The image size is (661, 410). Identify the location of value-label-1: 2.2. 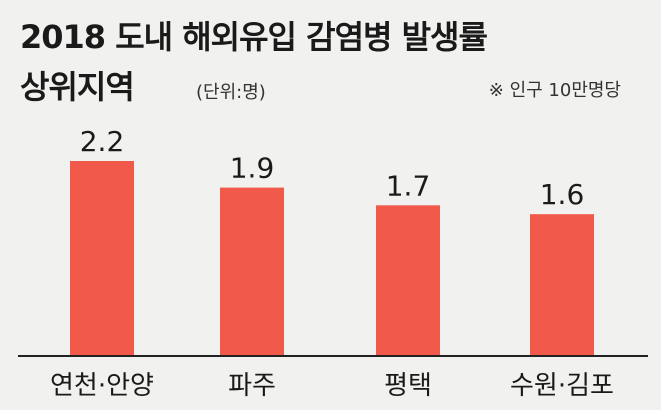
(102, 141).